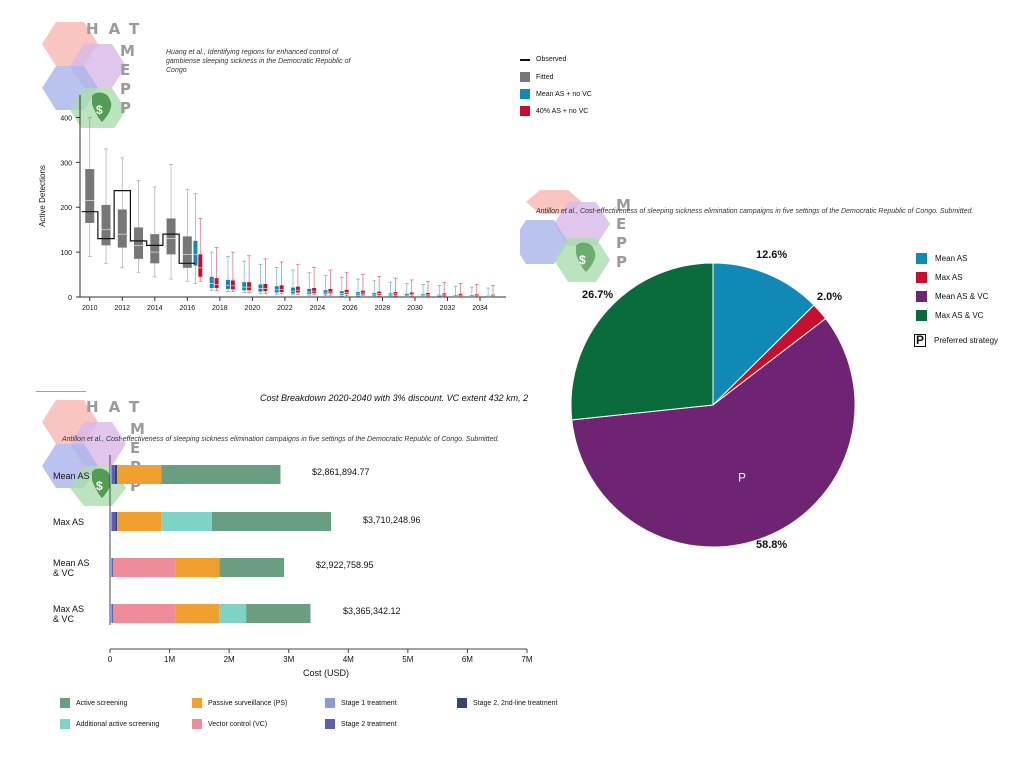 The width and height of the screenshot is (1024, 768). What do you see at coordinates (772, 255) in the screenshot?
I see `pie-label-mean-as: 12.6%` at bounding box center [772, 255].